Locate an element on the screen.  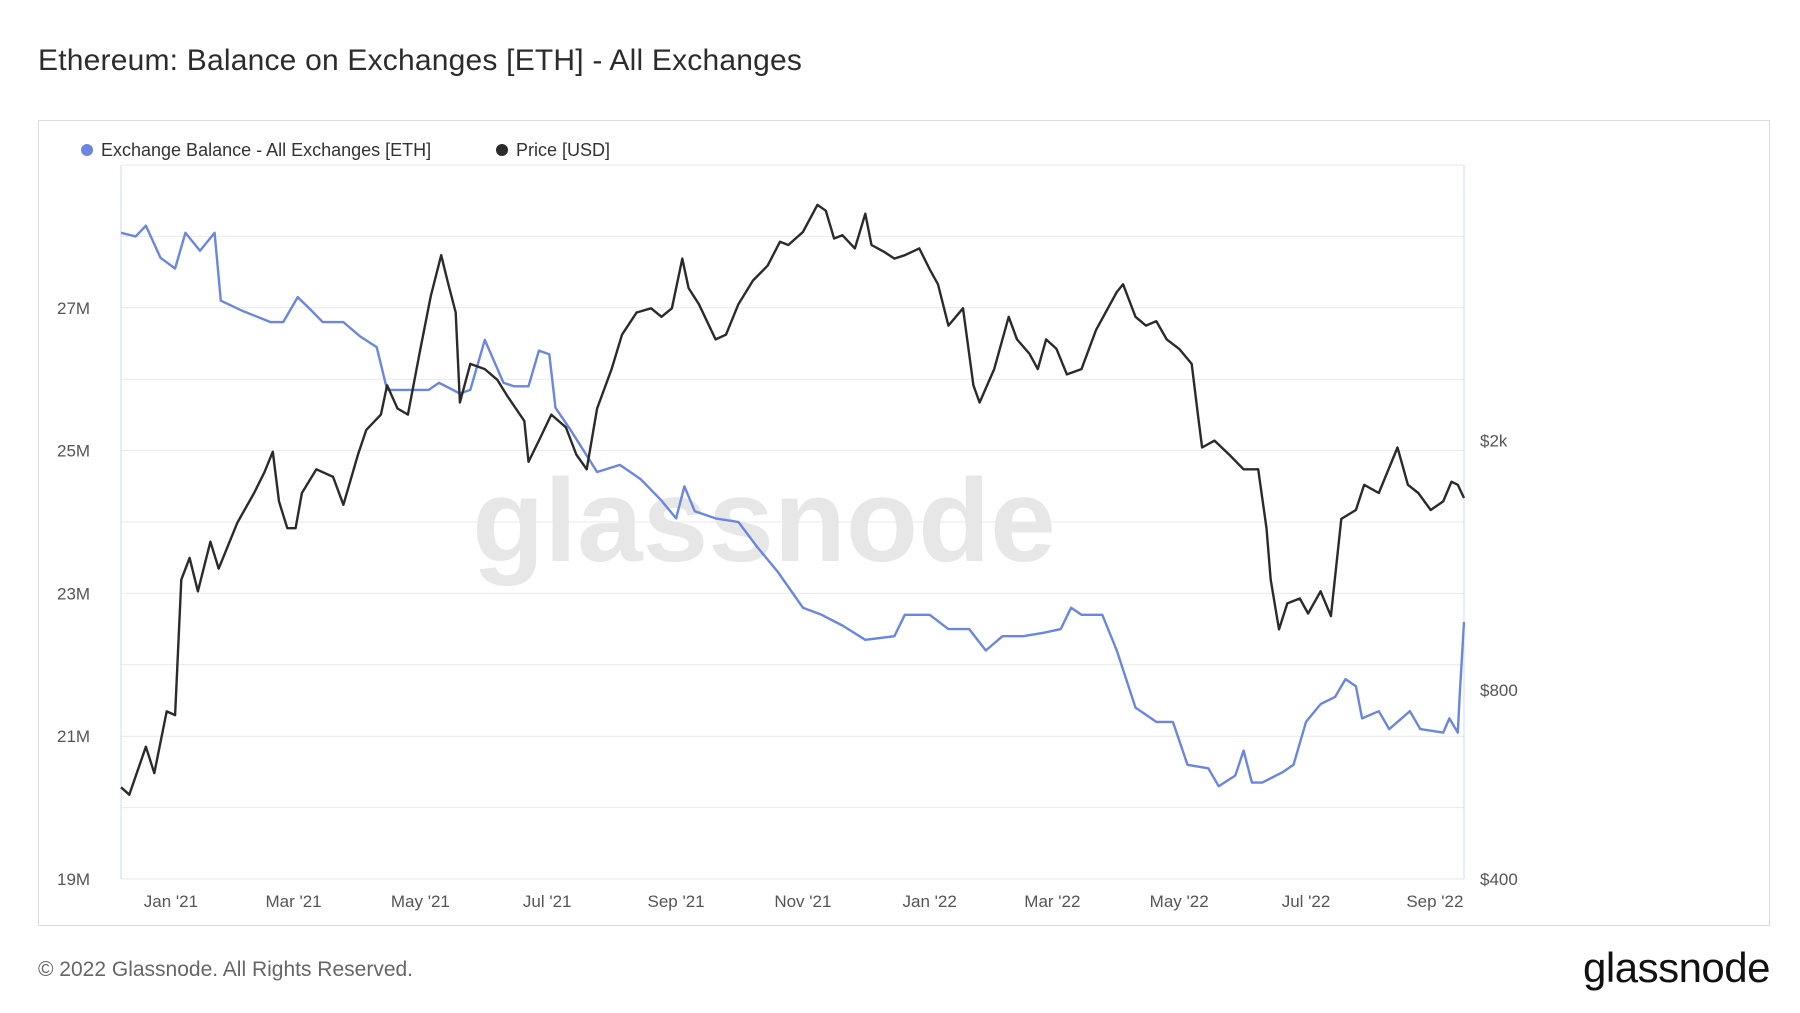
y-right-tick-label: $400 is located at coordinates (1499, 879).